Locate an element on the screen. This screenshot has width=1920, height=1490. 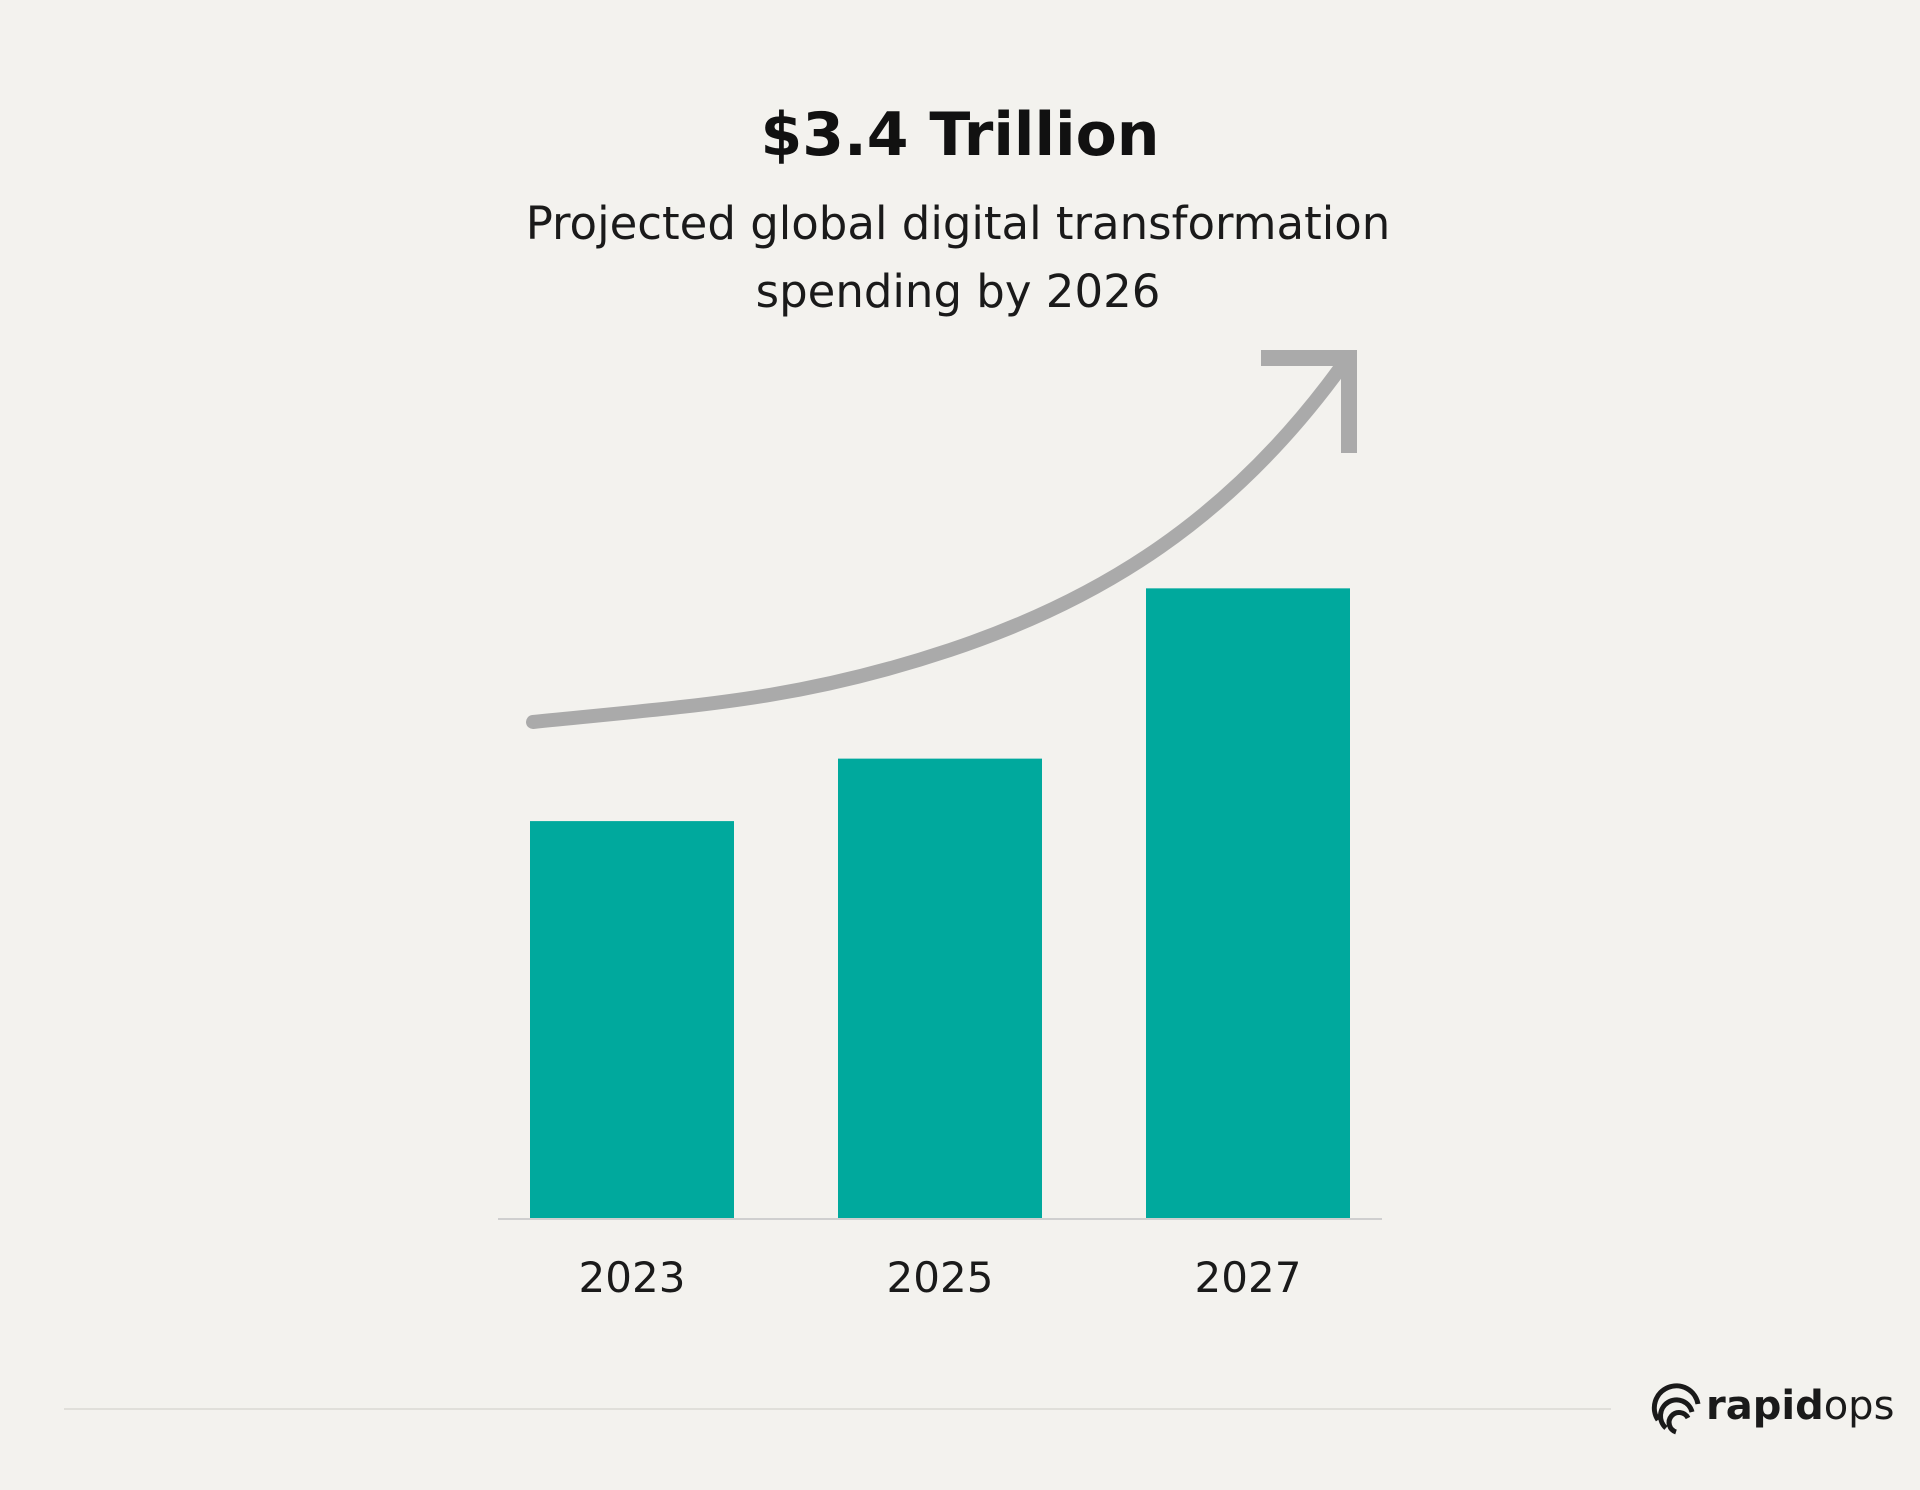
logo-icon is located at coordinates (1676, 1409).